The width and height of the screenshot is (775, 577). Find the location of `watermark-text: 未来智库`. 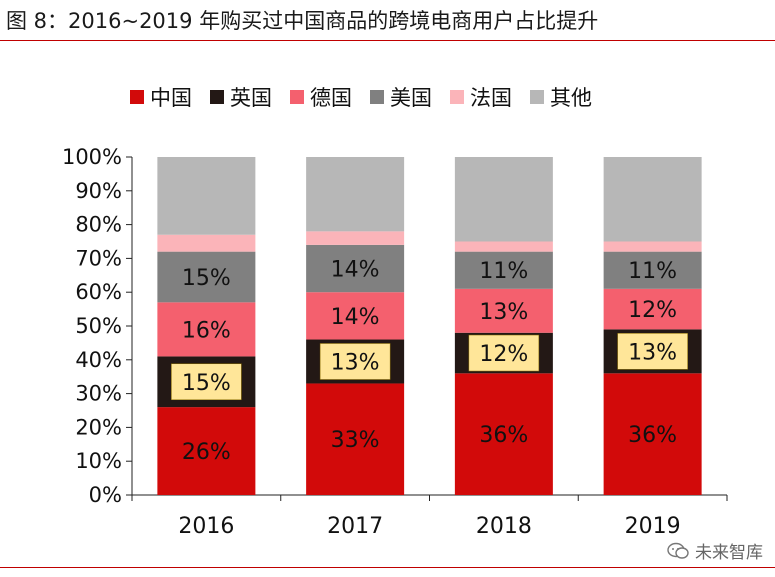

watermark-text: 未来智库 is located at coordinates (729, 553).